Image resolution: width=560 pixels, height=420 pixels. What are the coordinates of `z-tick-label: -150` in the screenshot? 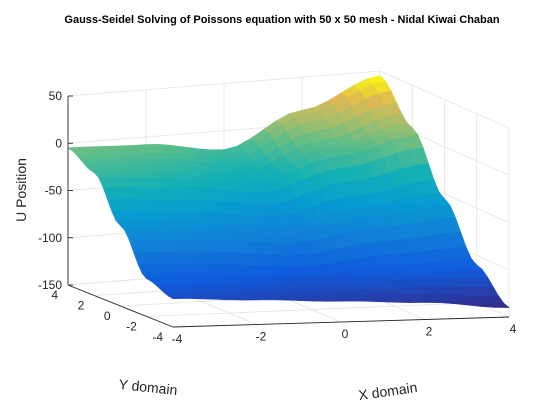 It's located at (50, 285).